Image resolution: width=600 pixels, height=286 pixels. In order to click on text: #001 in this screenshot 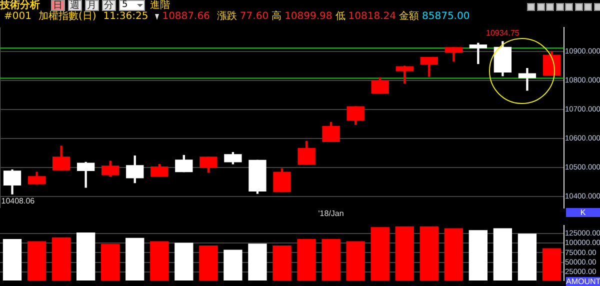, I will do `click(18, 16)`.